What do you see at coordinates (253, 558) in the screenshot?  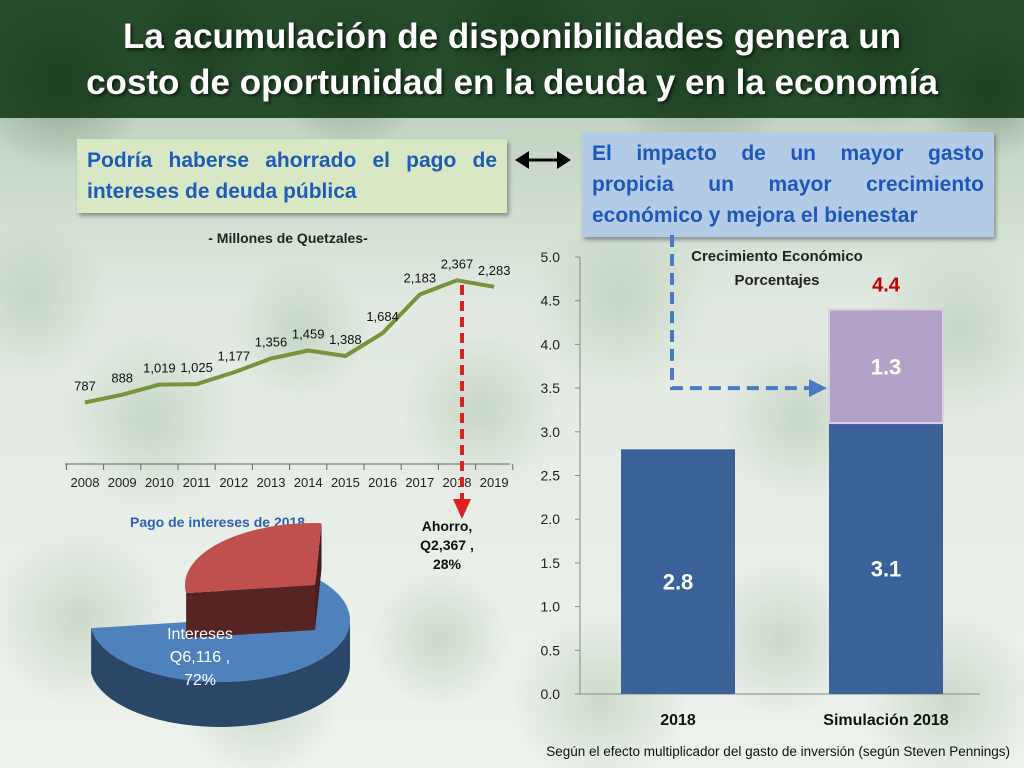 I see `pie-slice-ahorro` at bounding box center [253, 558].